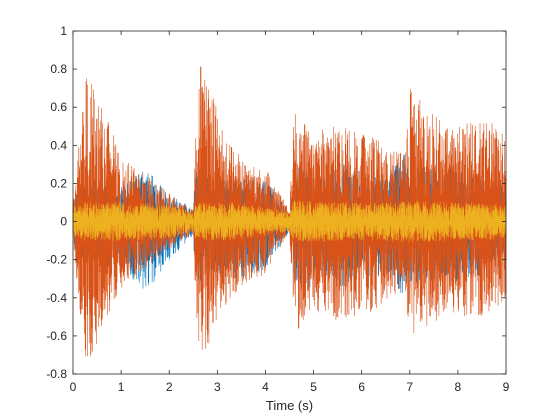 The width and height of the screenshot is (560, 420). I want to click on x-tick-label: 9, so click(506, 387).